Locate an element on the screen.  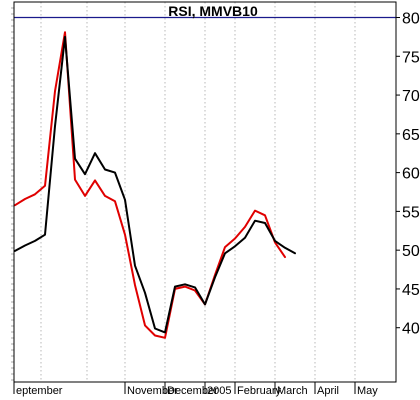
y-tick-label: 45 is located at coordinates (411, 290).